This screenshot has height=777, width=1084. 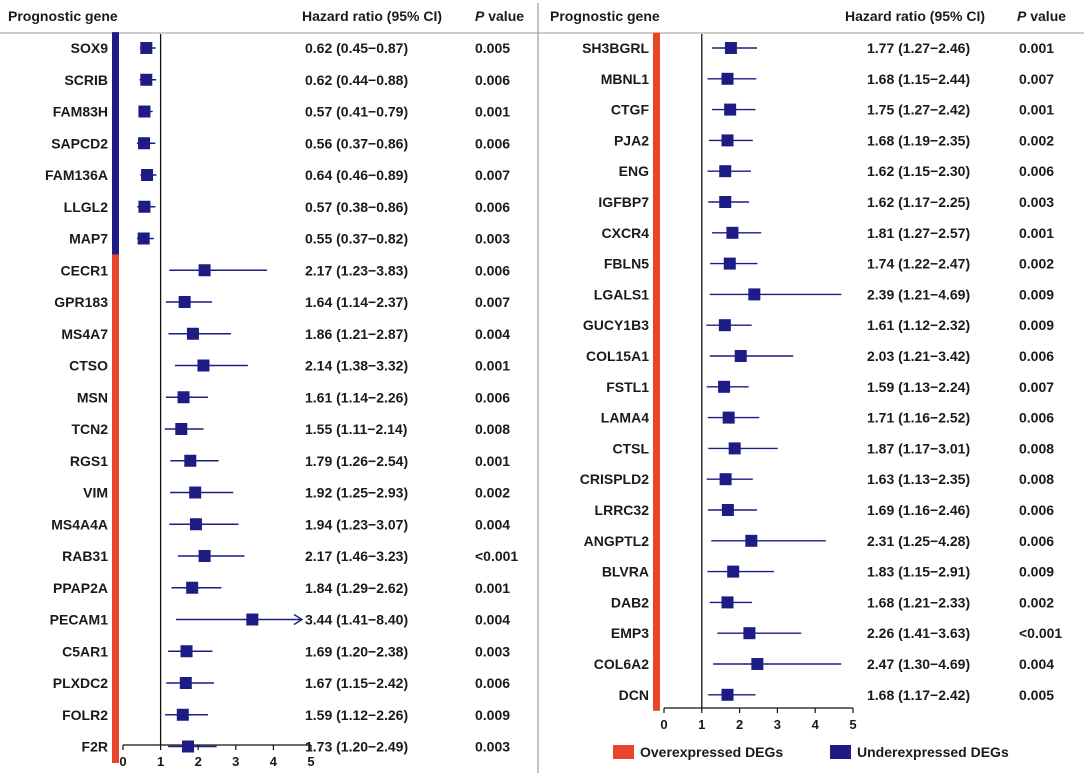 I want to click on hazard-ratio-text: 1.55 (1.11−2.14), so click(x=356, y=429).